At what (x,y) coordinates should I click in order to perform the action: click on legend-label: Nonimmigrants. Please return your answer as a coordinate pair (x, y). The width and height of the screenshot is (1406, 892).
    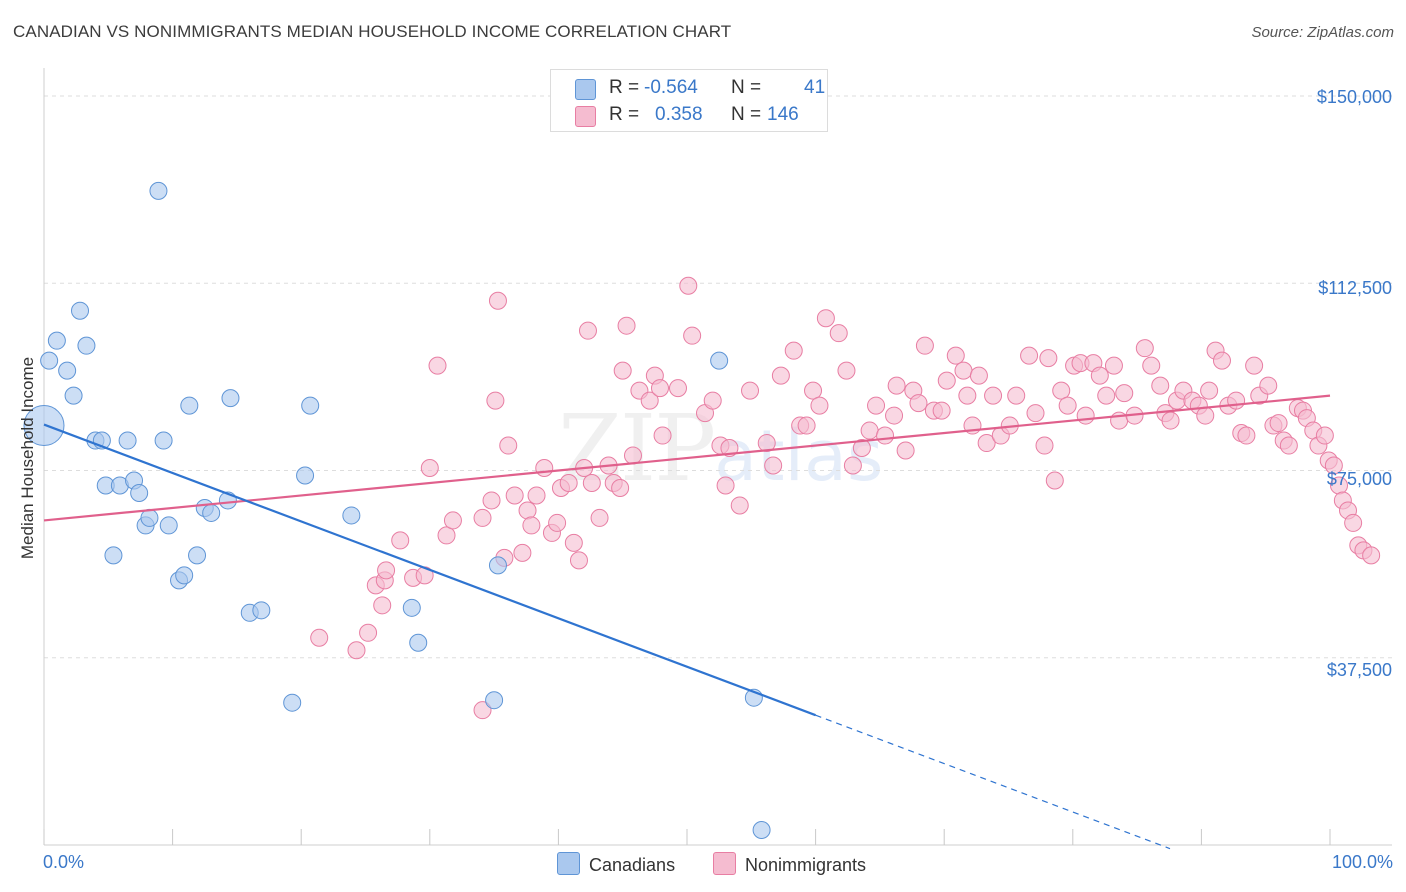
    Looking at the image, I should click on (806, 865).